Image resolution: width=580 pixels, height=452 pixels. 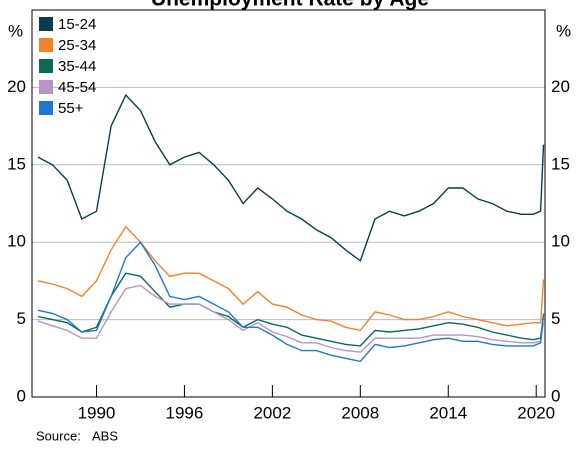 What do you see at coordinates (448, 412) in the screenshot?
I see `x-tick-label: 2014` at bounding box center [448, 412].